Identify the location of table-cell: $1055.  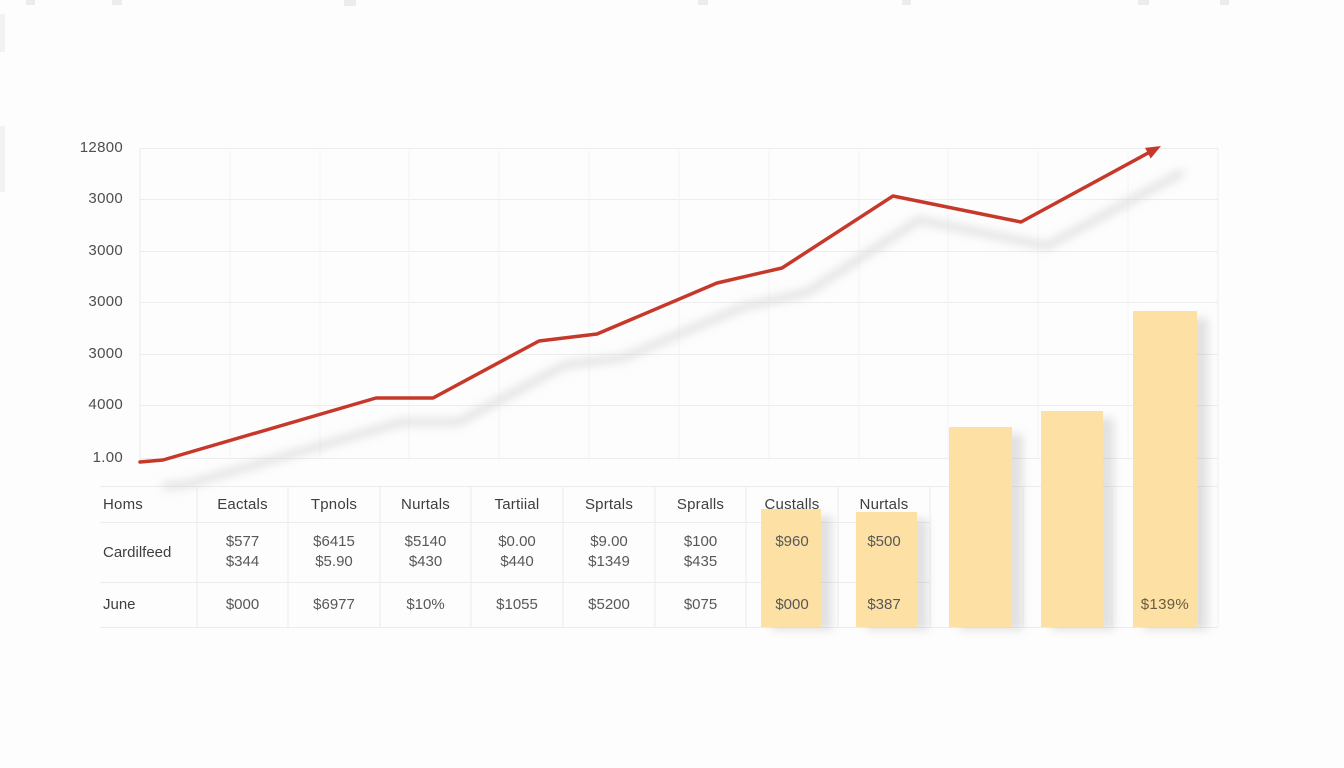
(517, 604).